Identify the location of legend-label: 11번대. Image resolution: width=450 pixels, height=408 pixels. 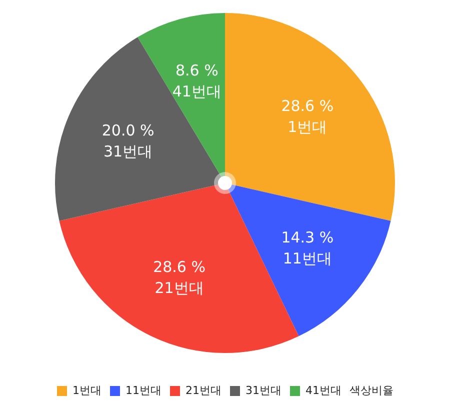
(143, 390).